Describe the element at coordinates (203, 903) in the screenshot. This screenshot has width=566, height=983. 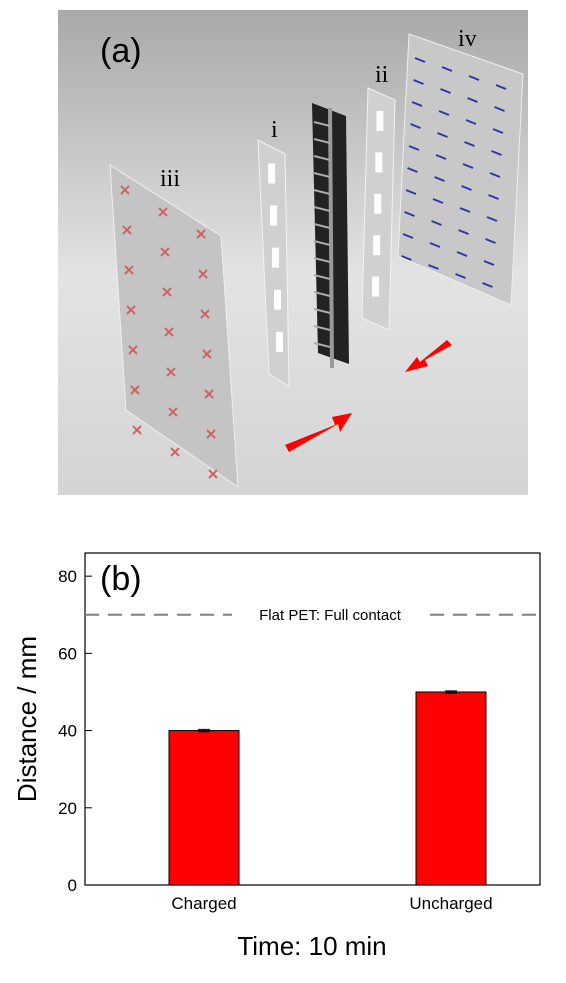
I see `x-tick-label: Charged` at that location.